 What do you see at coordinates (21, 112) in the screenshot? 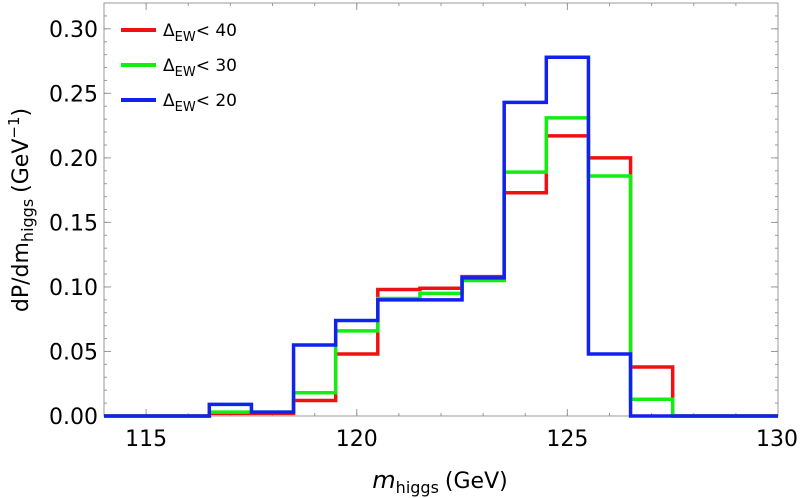
I see `y-axis-title-unit-post: )` at bounding box center [21, 112].